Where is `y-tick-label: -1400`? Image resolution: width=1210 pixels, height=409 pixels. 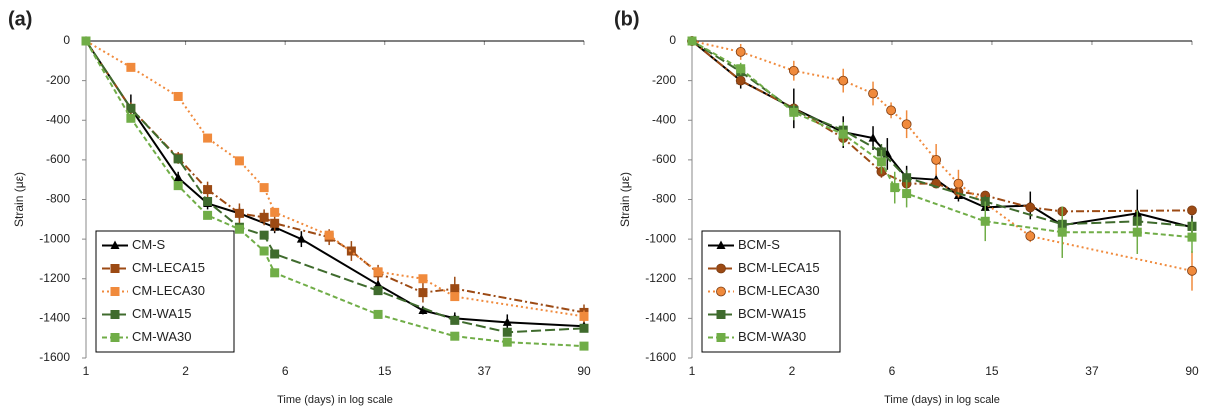
y-tick-label: -1400 is located at coordinates (54, 318).